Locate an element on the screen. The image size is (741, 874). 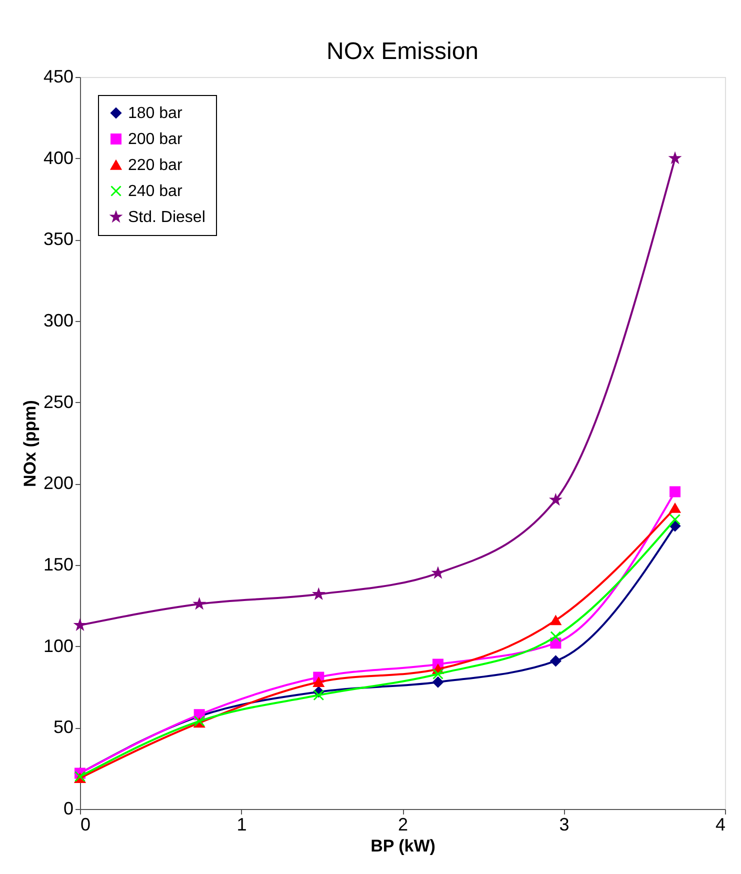
legend-label: 200 bar is located at coordinates (155, 139).